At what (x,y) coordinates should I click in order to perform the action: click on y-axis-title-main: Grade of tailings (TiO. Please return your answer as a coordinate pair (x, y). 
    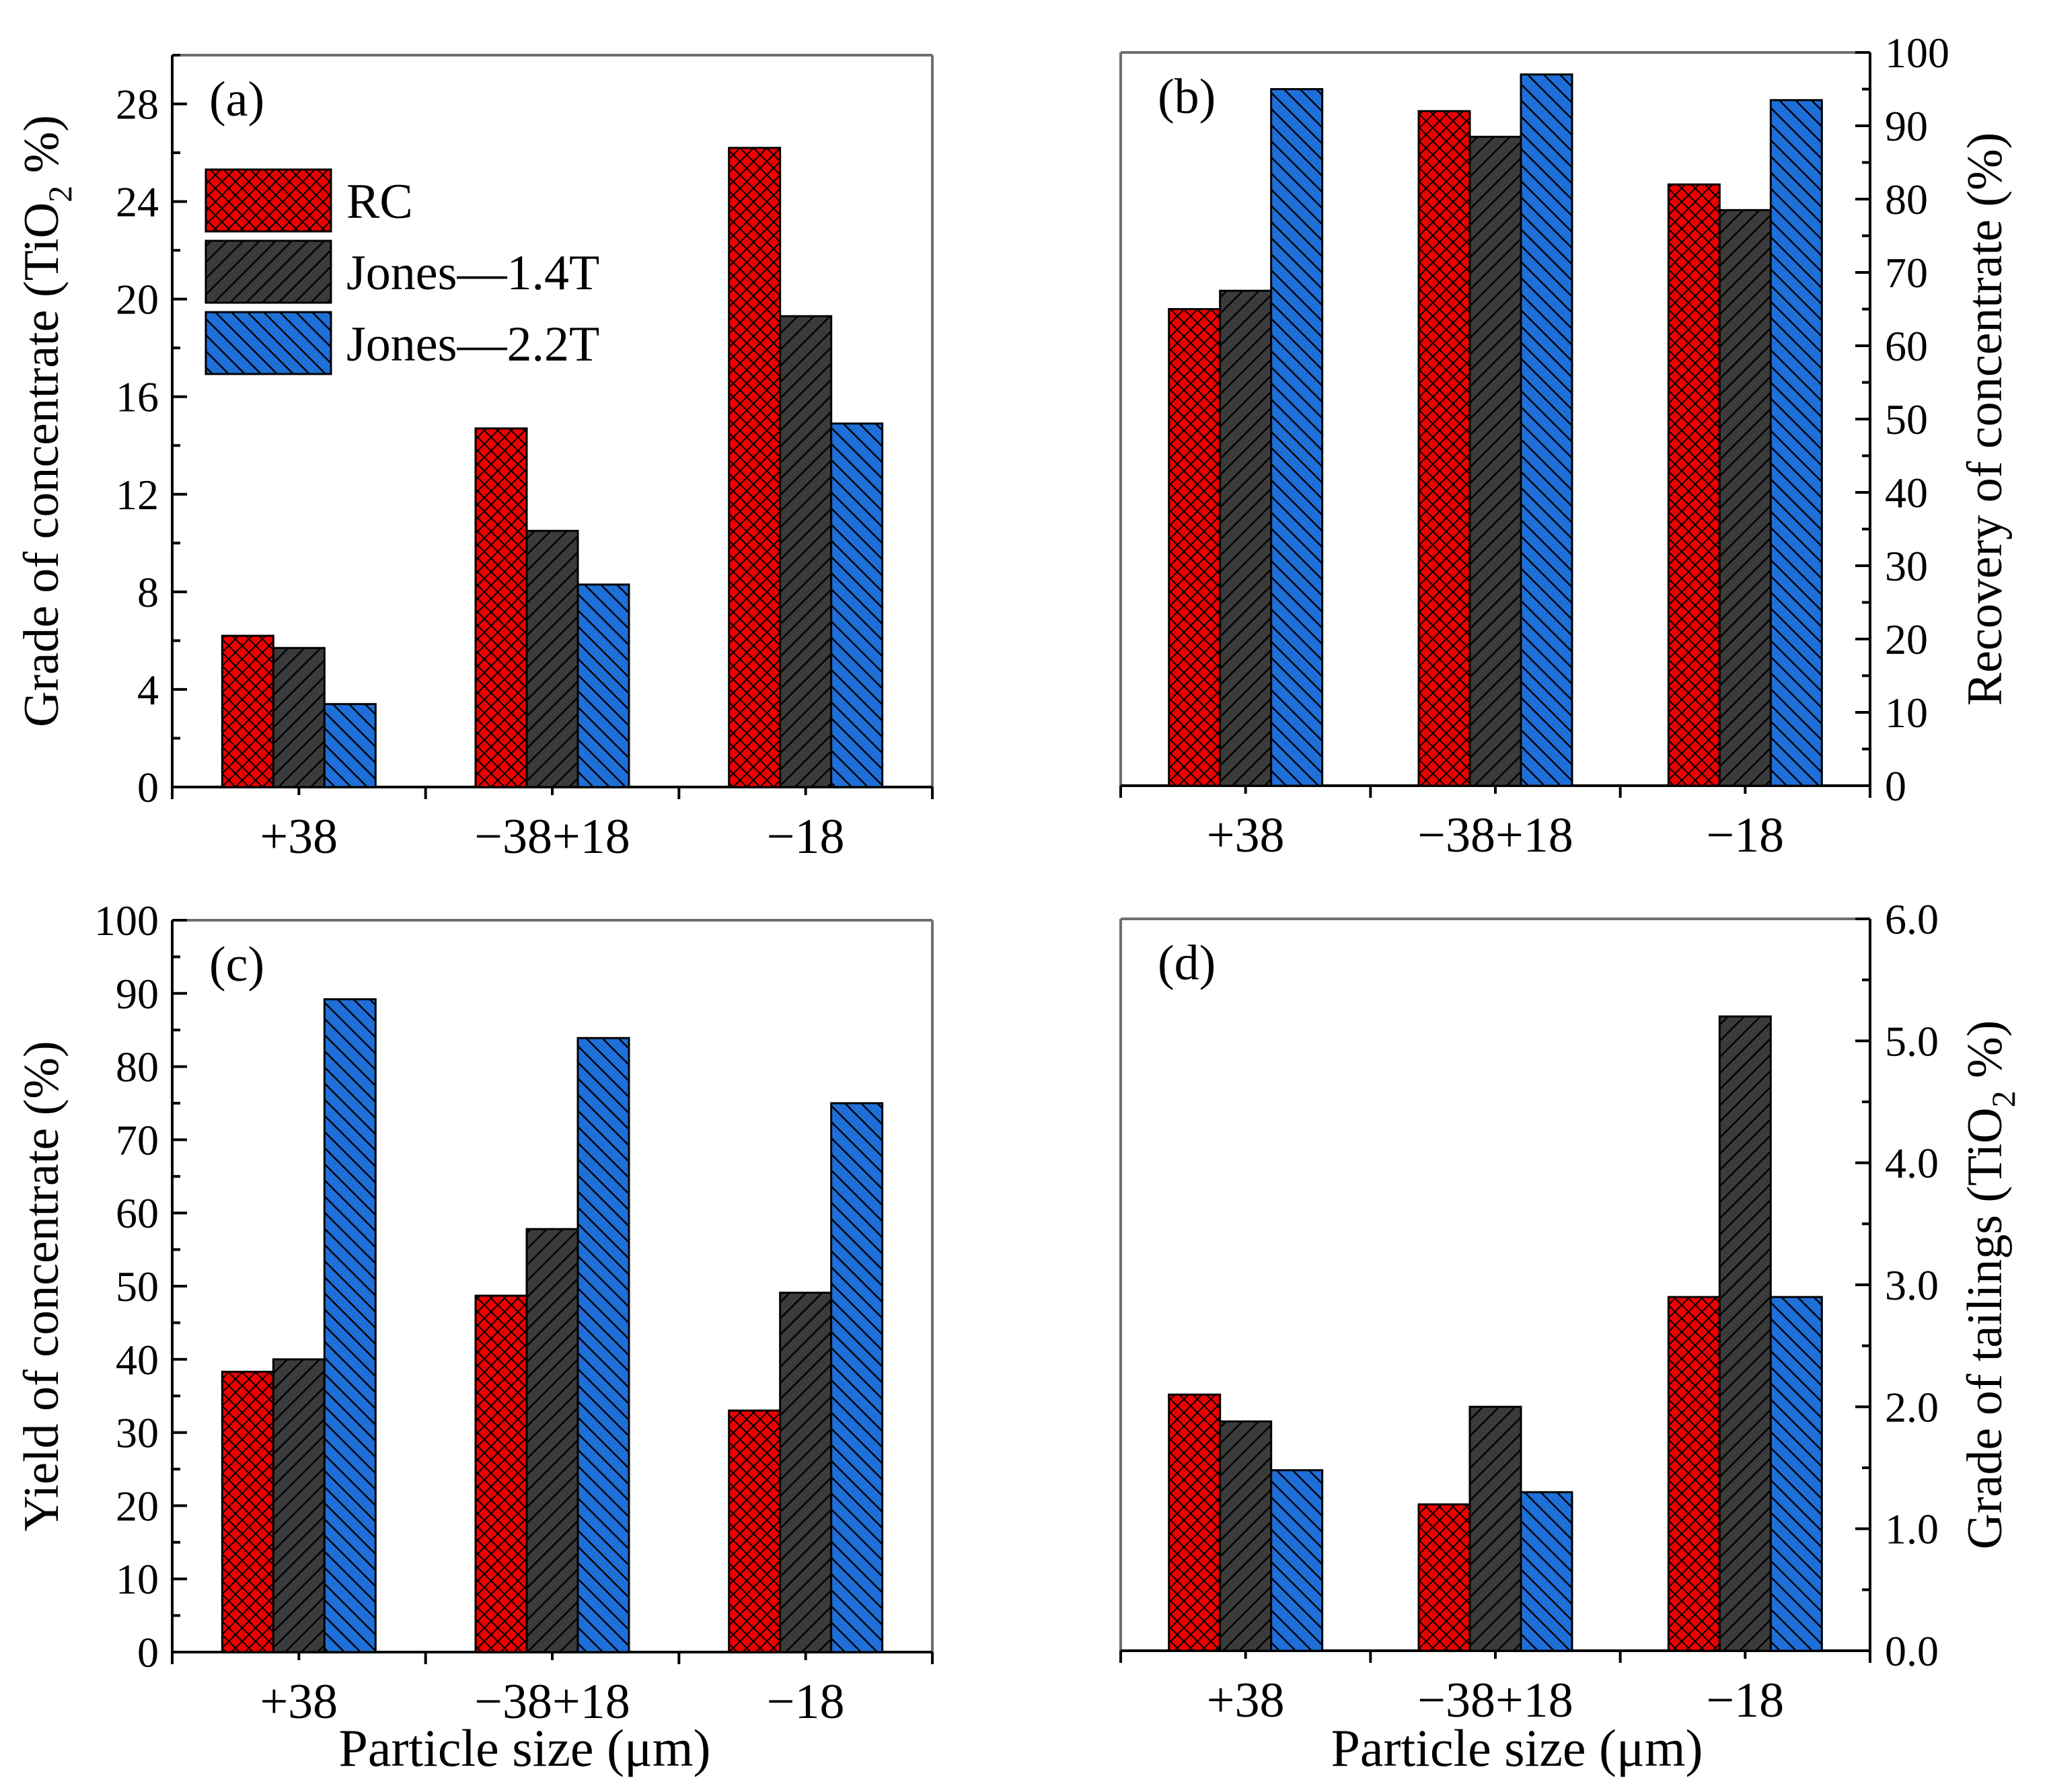
    Looking at the image, I should click on (1985, 1328).